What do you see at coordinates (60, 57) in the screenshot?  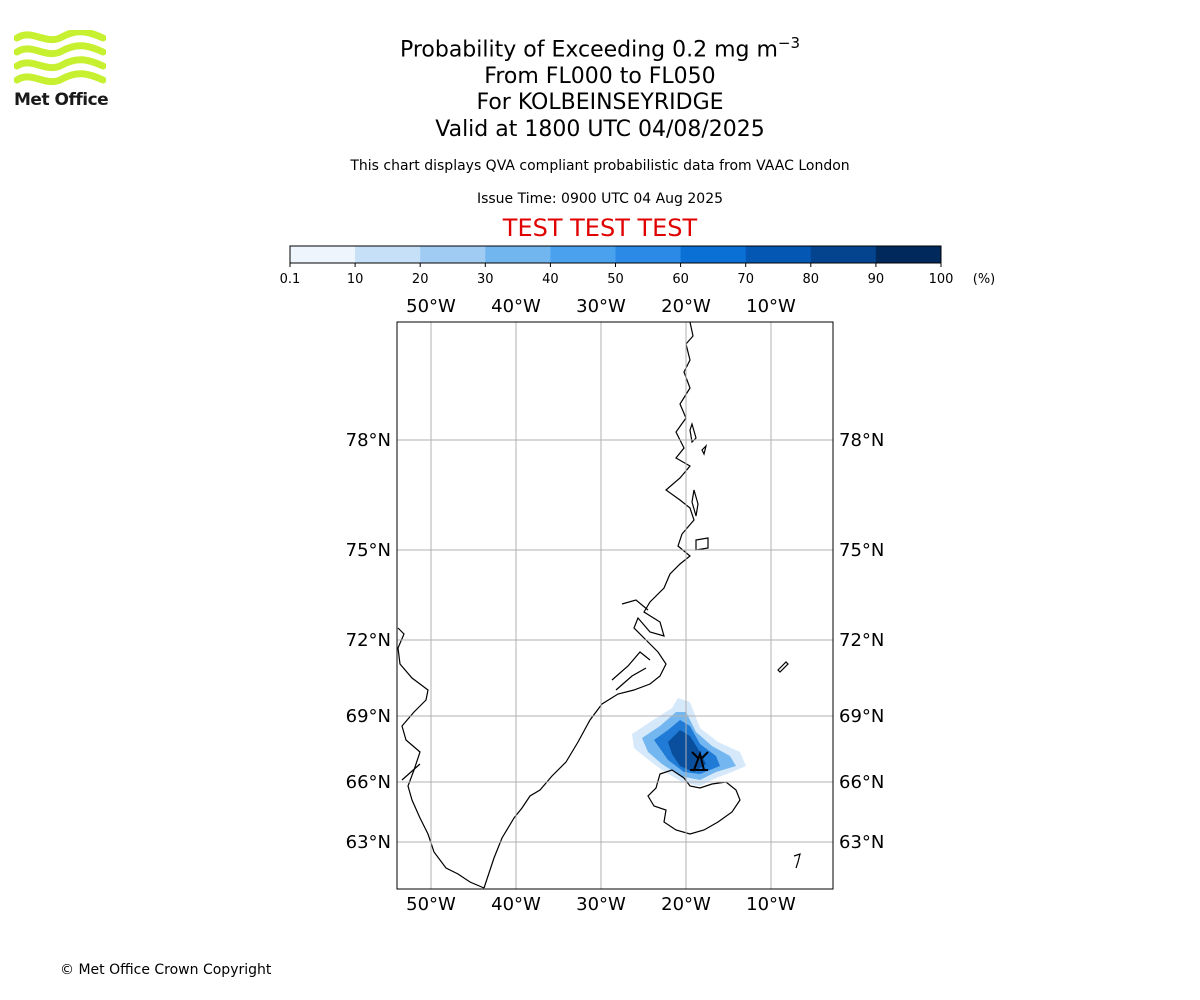 I see `met-office-waves-icon` at bounding box center [60, 57].